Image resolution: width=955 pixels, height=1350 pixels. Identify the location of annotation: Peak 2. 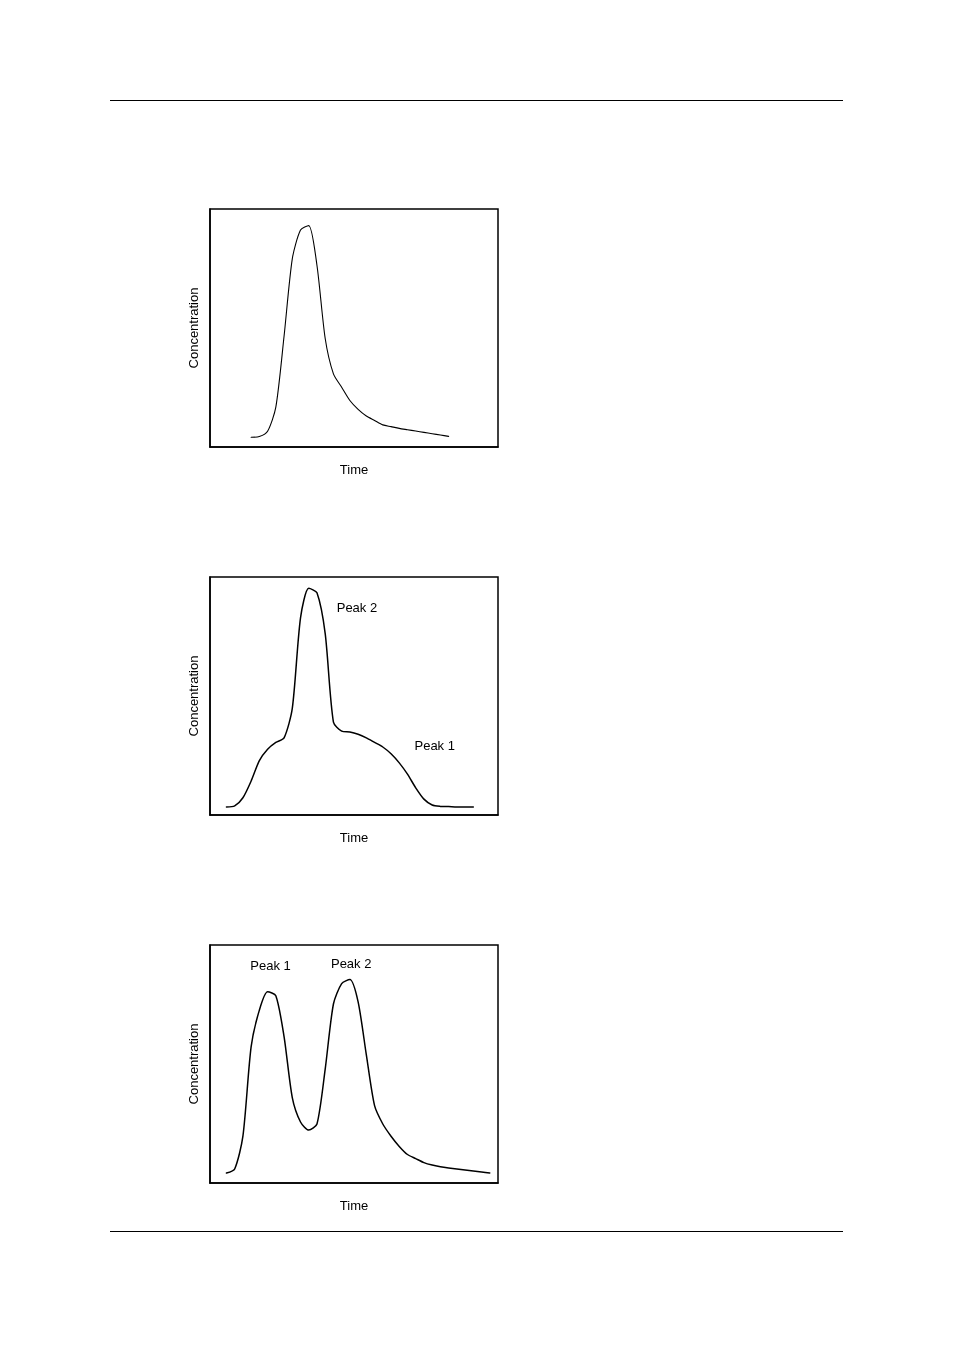
(357, 607).